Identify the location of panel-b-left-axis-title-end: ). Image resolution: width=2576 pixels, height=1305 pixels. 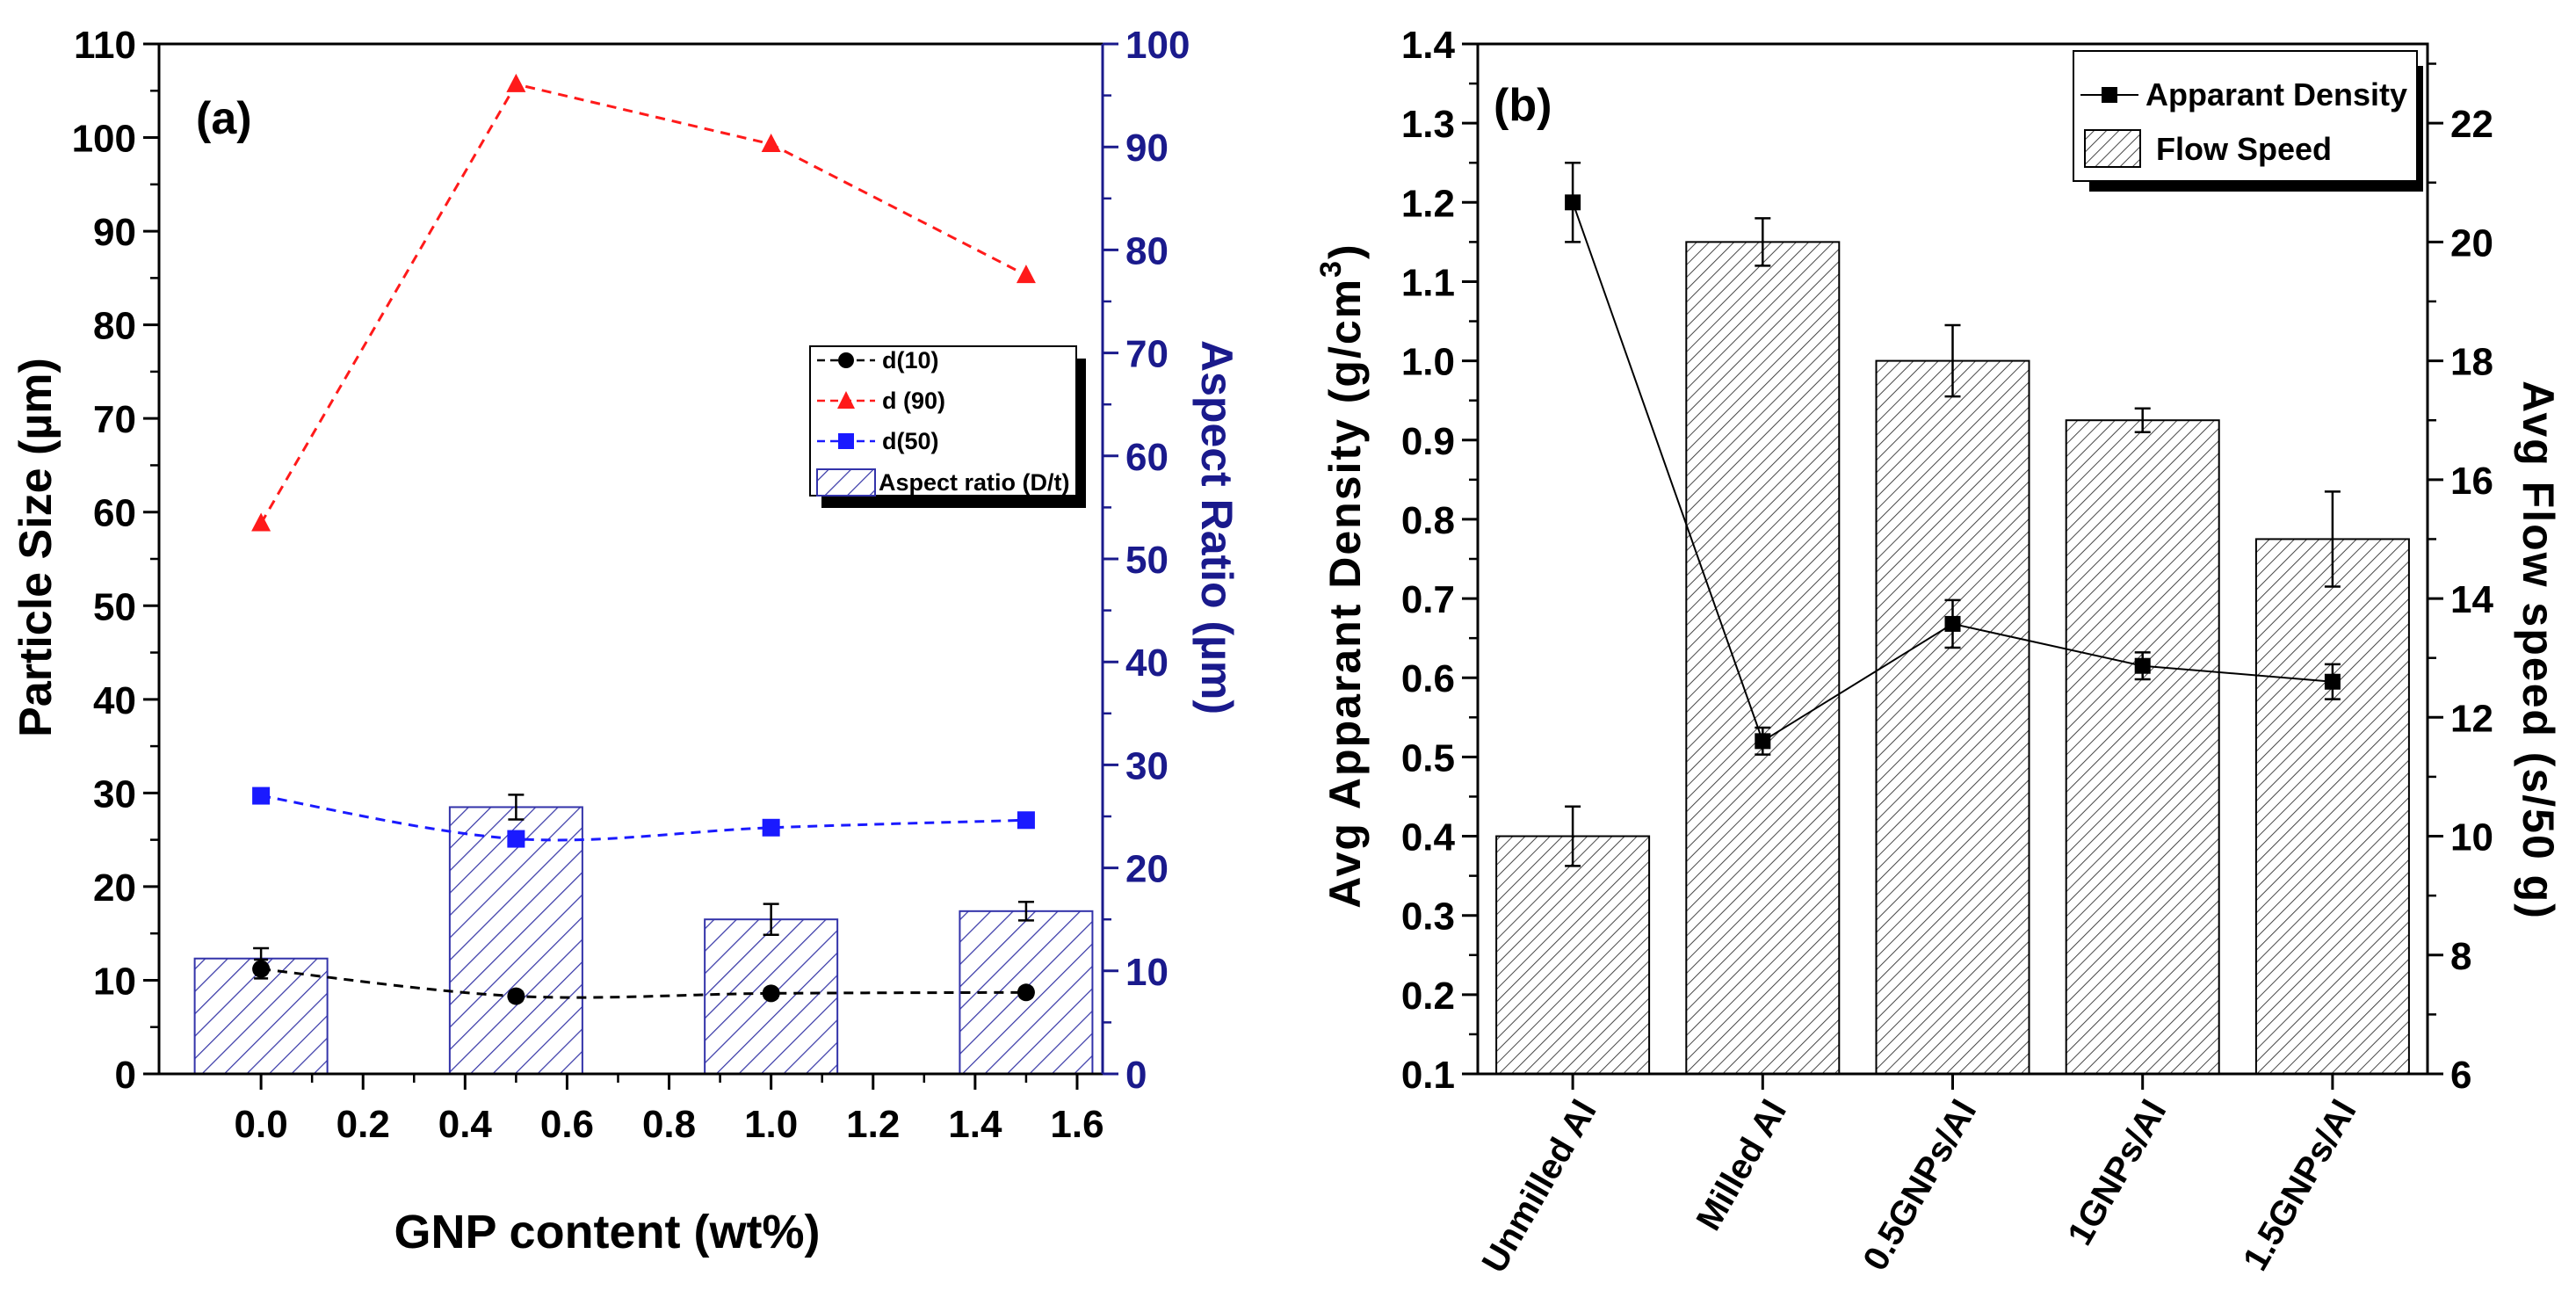
(1345, 251).